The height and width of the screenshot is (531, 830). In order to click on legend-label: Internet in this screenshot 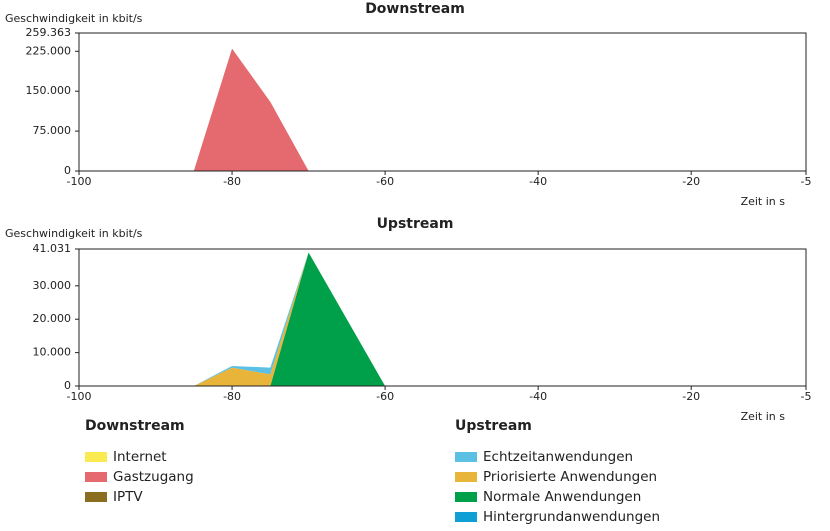, I will do `click(140, 457)`.